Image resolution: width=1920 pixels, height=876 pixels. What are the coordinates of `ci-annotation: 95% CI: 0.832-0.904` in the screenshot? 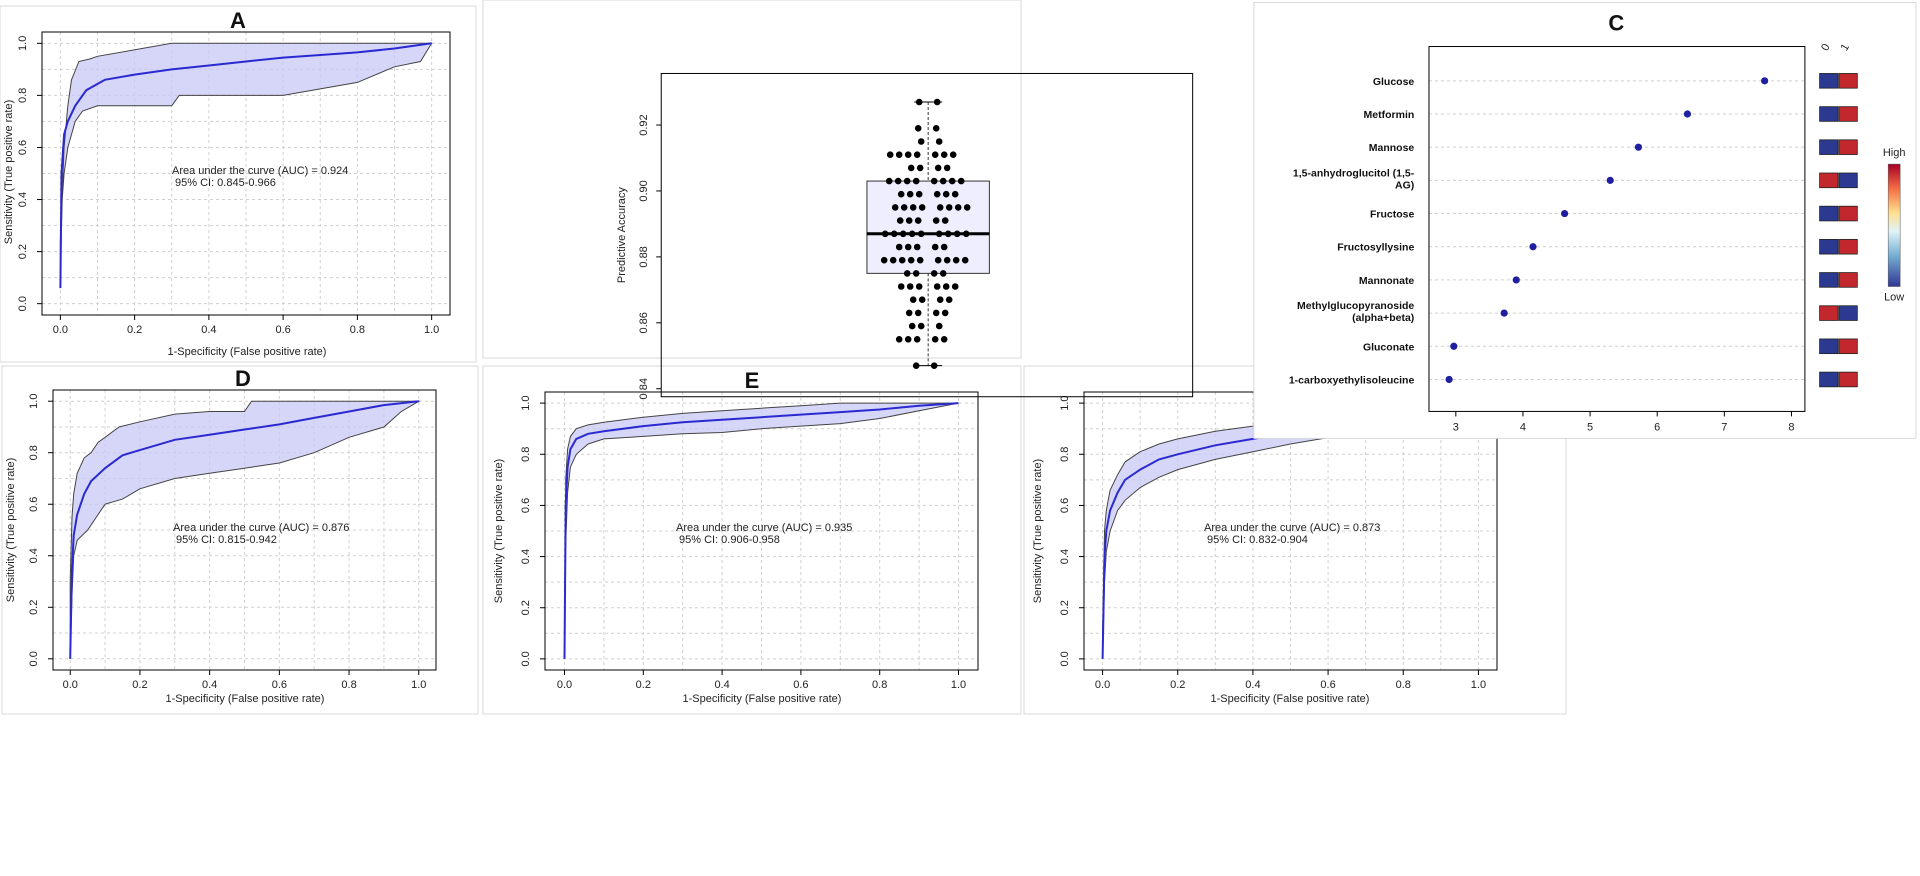 It's located at (1257, 540).